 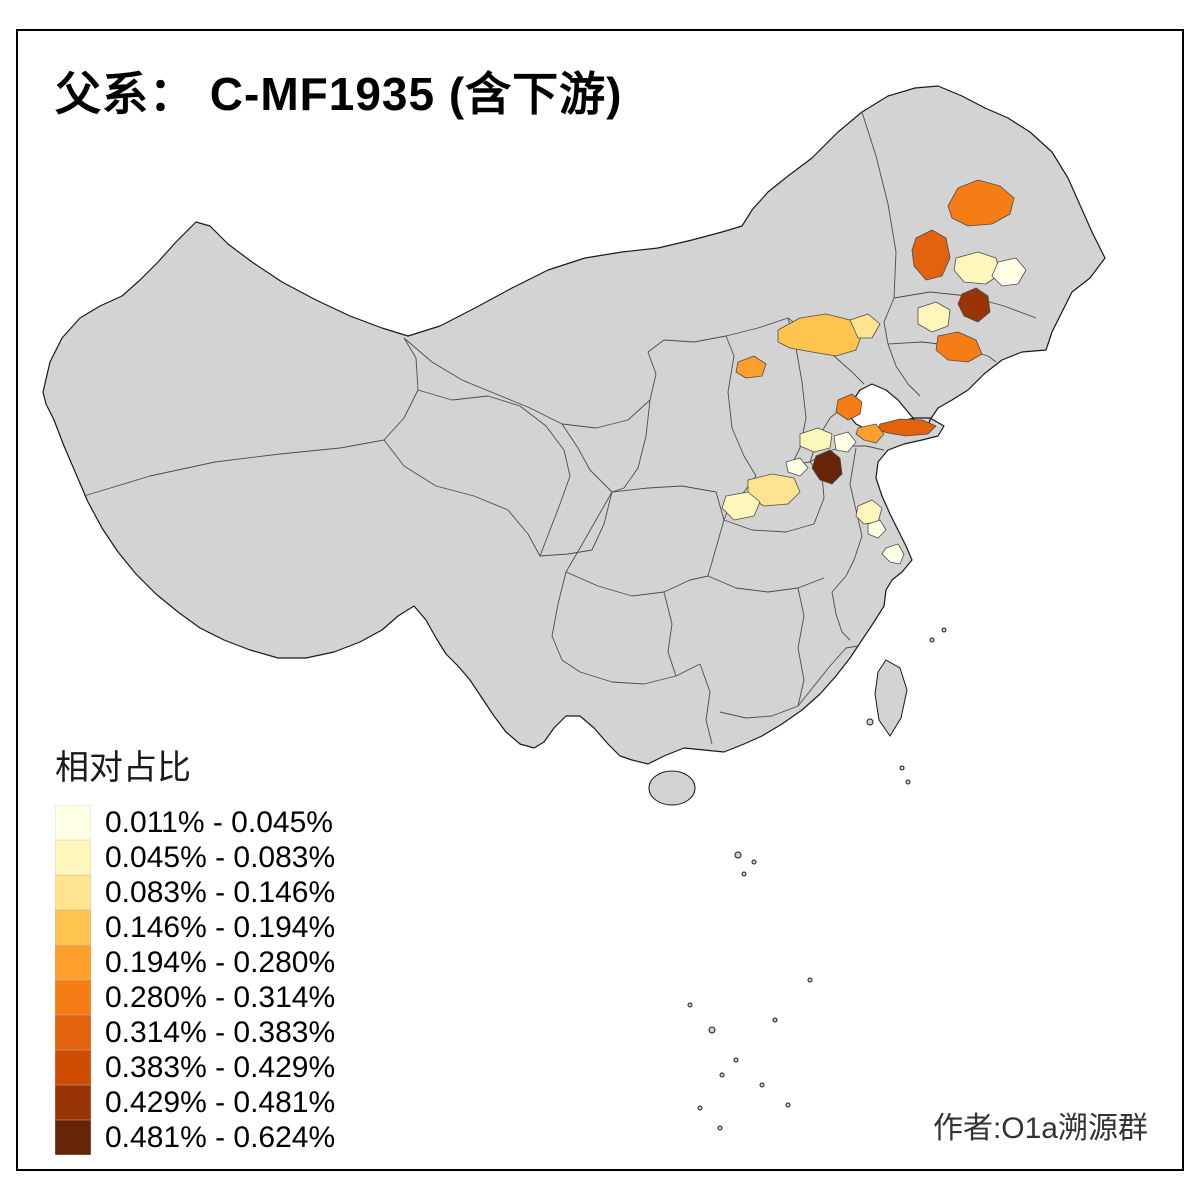 I want to click on legend-label: 0.083% - 0.146%, so click(x=220, y=892).